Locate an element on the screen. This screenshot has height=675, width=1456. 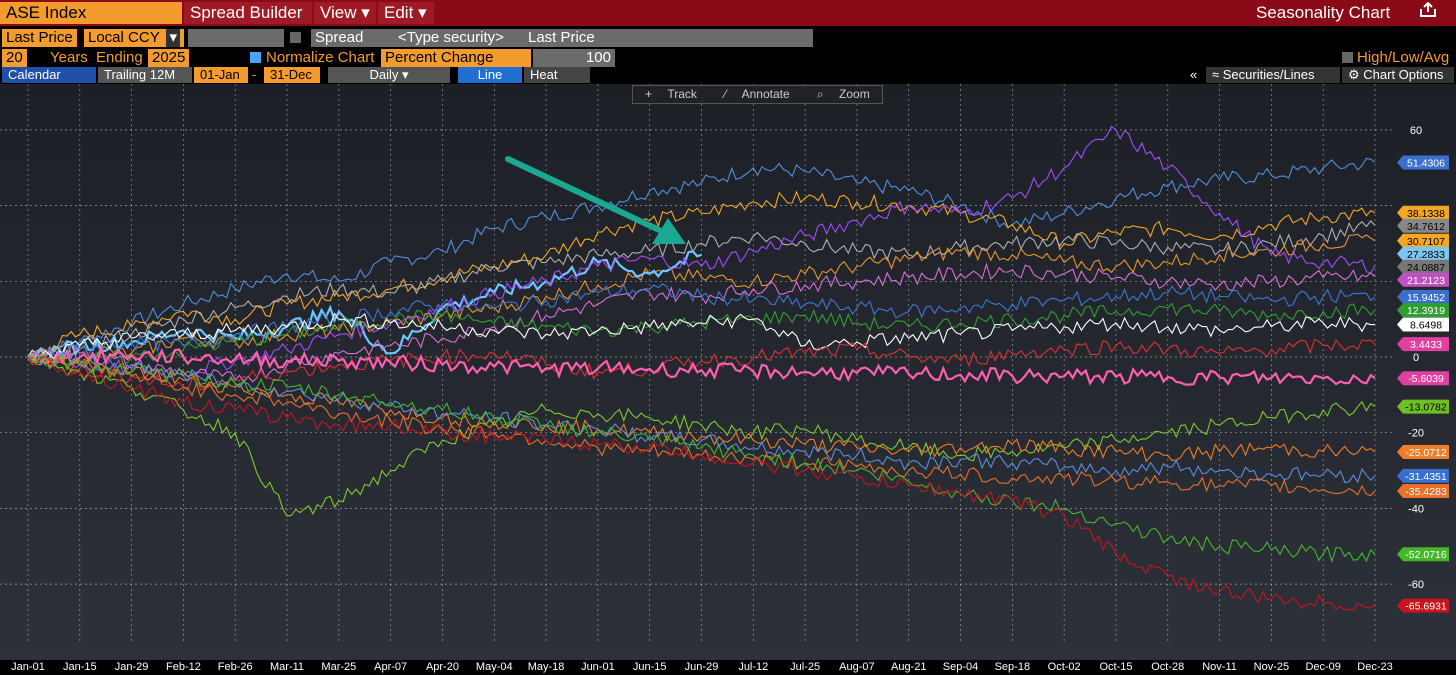
last-value-text: -5.6039 is located at coordinates (1426, 379).